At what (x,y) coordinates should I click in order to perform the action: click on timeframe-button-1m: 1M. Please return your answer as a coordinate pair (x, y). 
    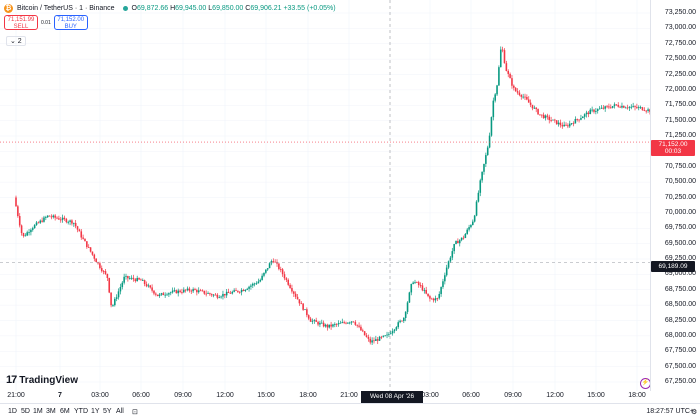
    Looking at the image, I should click on (38, 411).